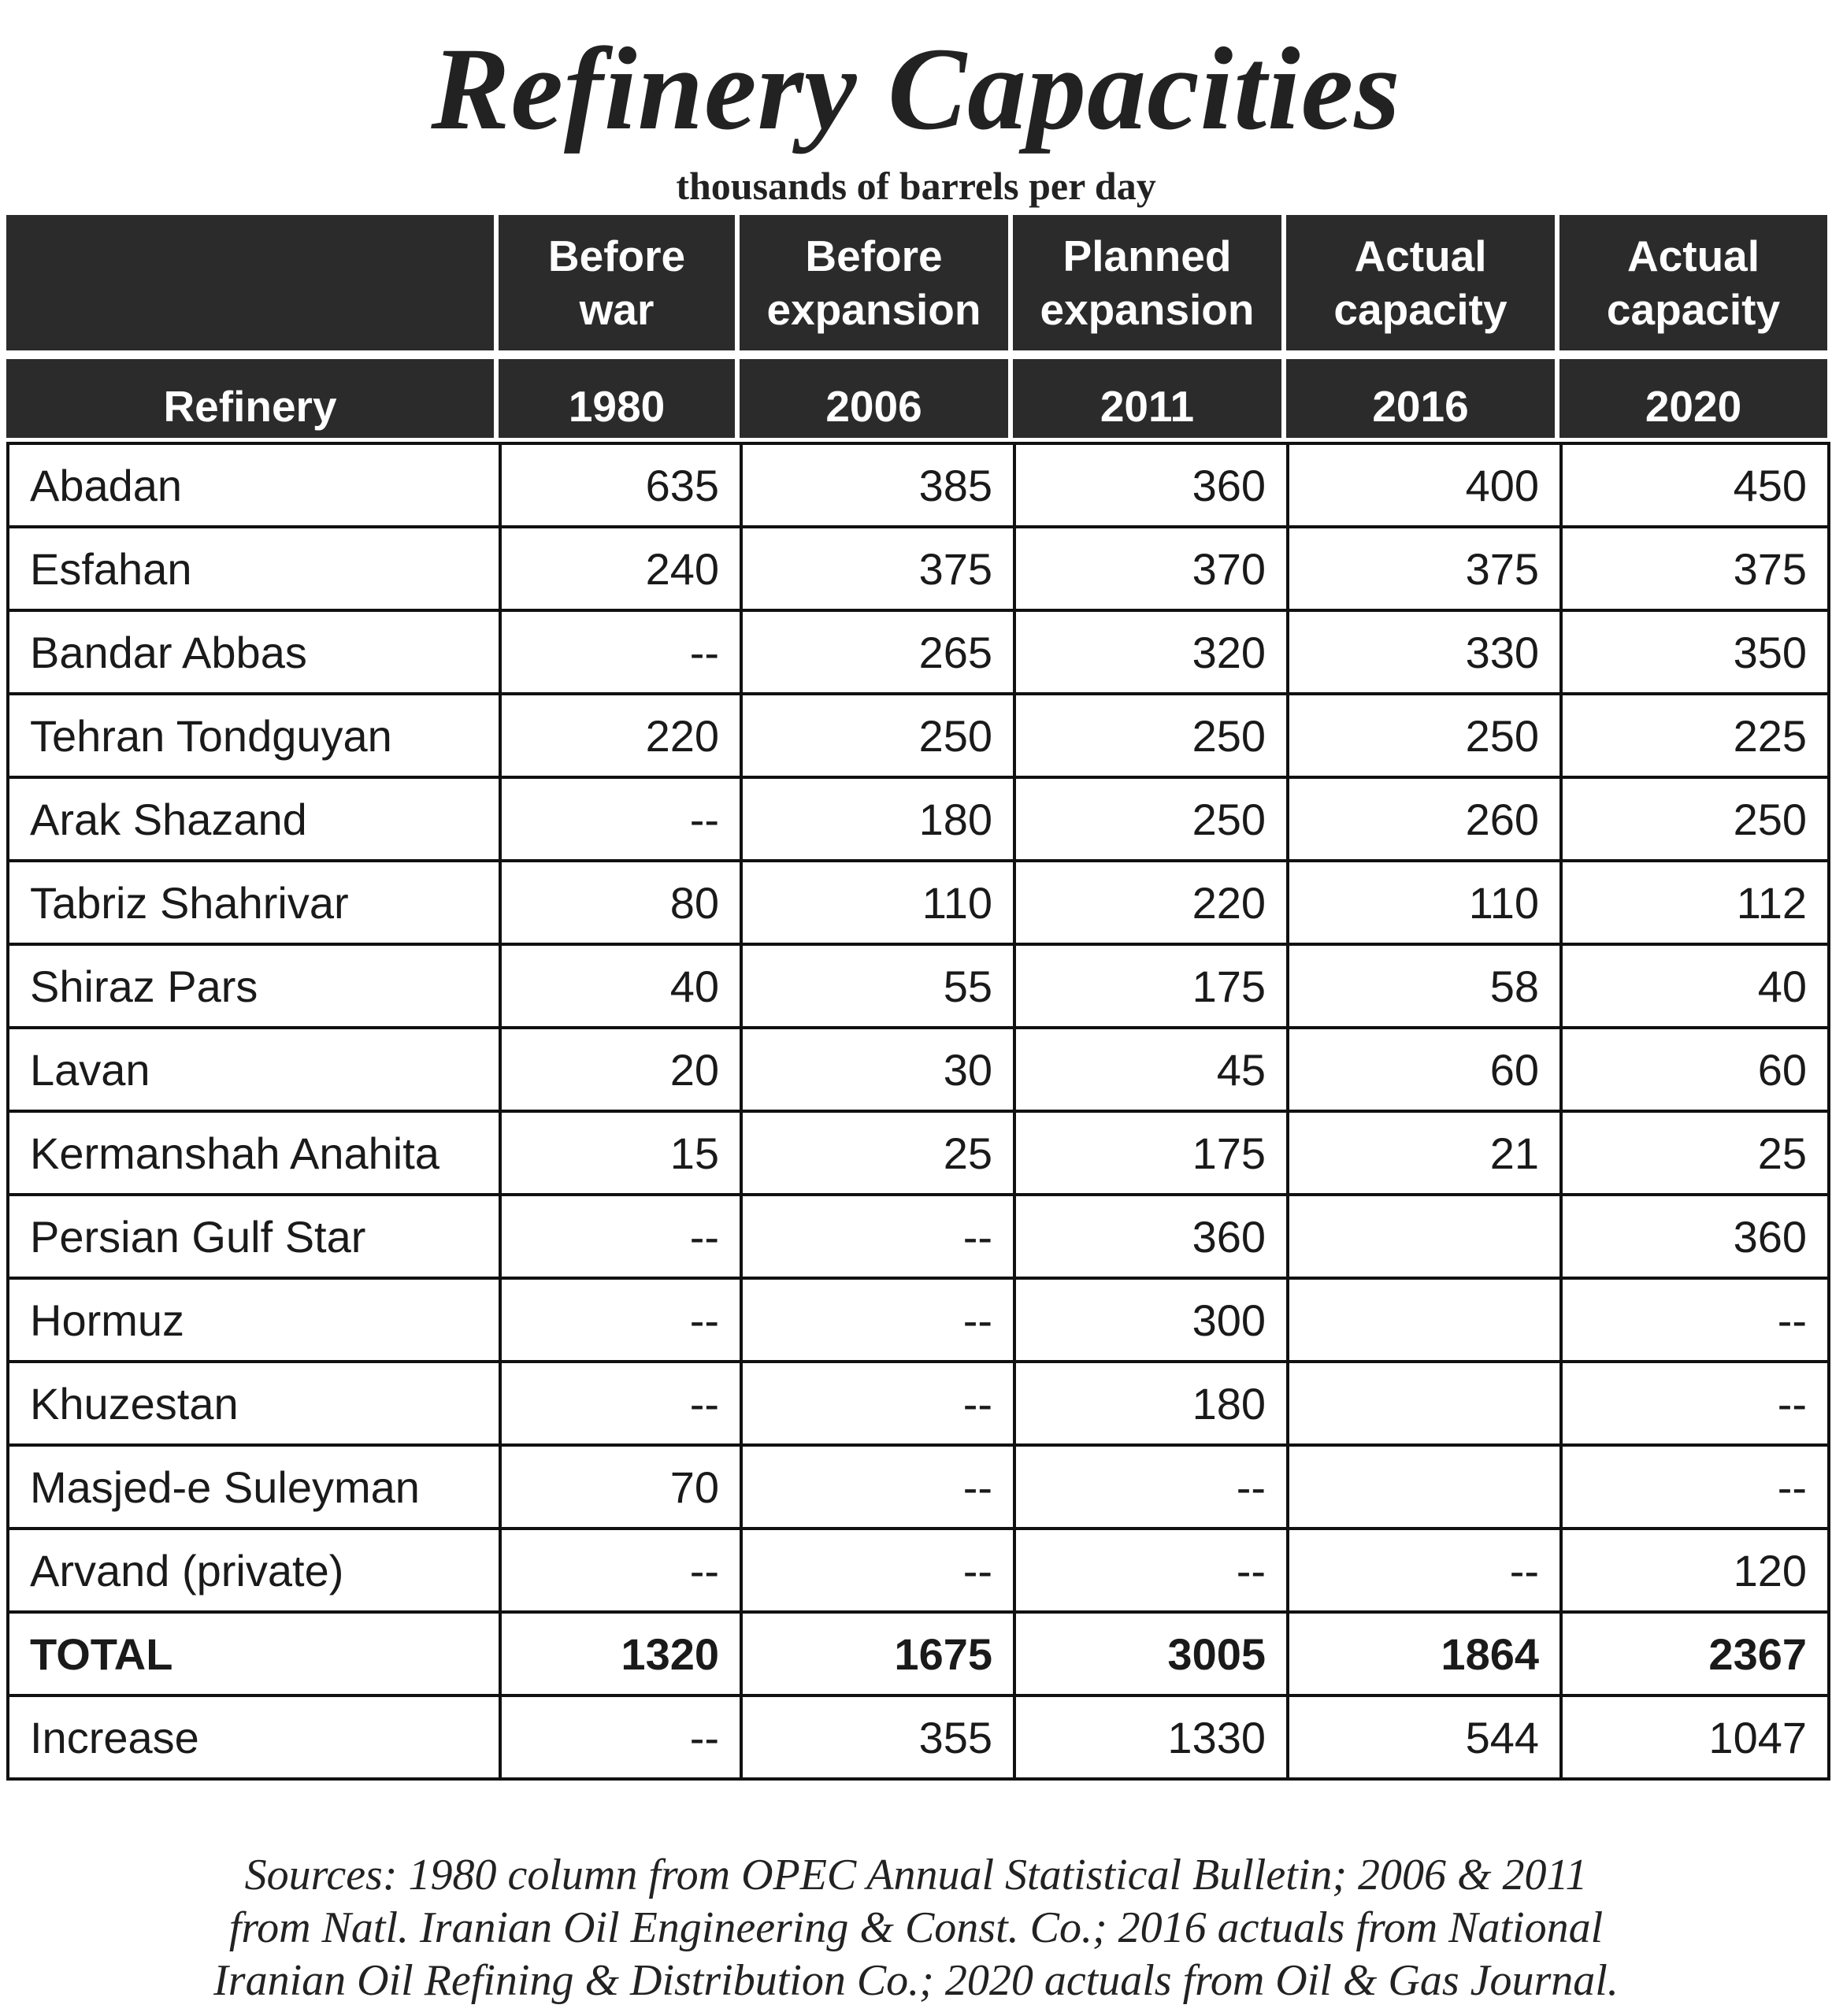 The height and width of the screenshot is (2016, 1832). I want to click on capacity-cell: 40, so click(1694, 986).